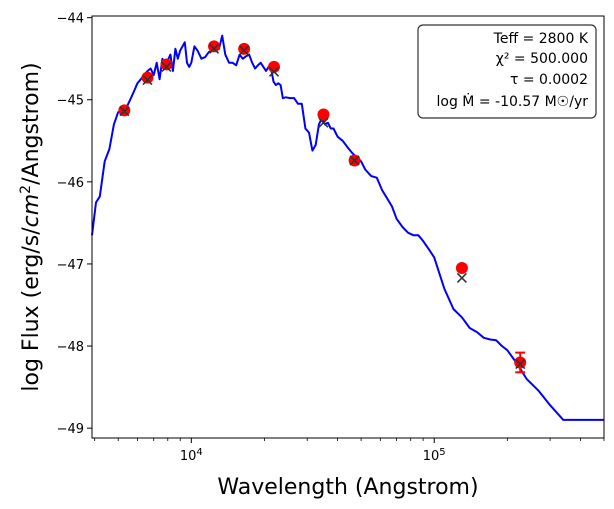 The width and height of the screenshot is (614, 509). What do you see at coordinates (434, 456) in the screenshot?
I see `x-tick-label: 10⁵` at bounding box center [434, 456].